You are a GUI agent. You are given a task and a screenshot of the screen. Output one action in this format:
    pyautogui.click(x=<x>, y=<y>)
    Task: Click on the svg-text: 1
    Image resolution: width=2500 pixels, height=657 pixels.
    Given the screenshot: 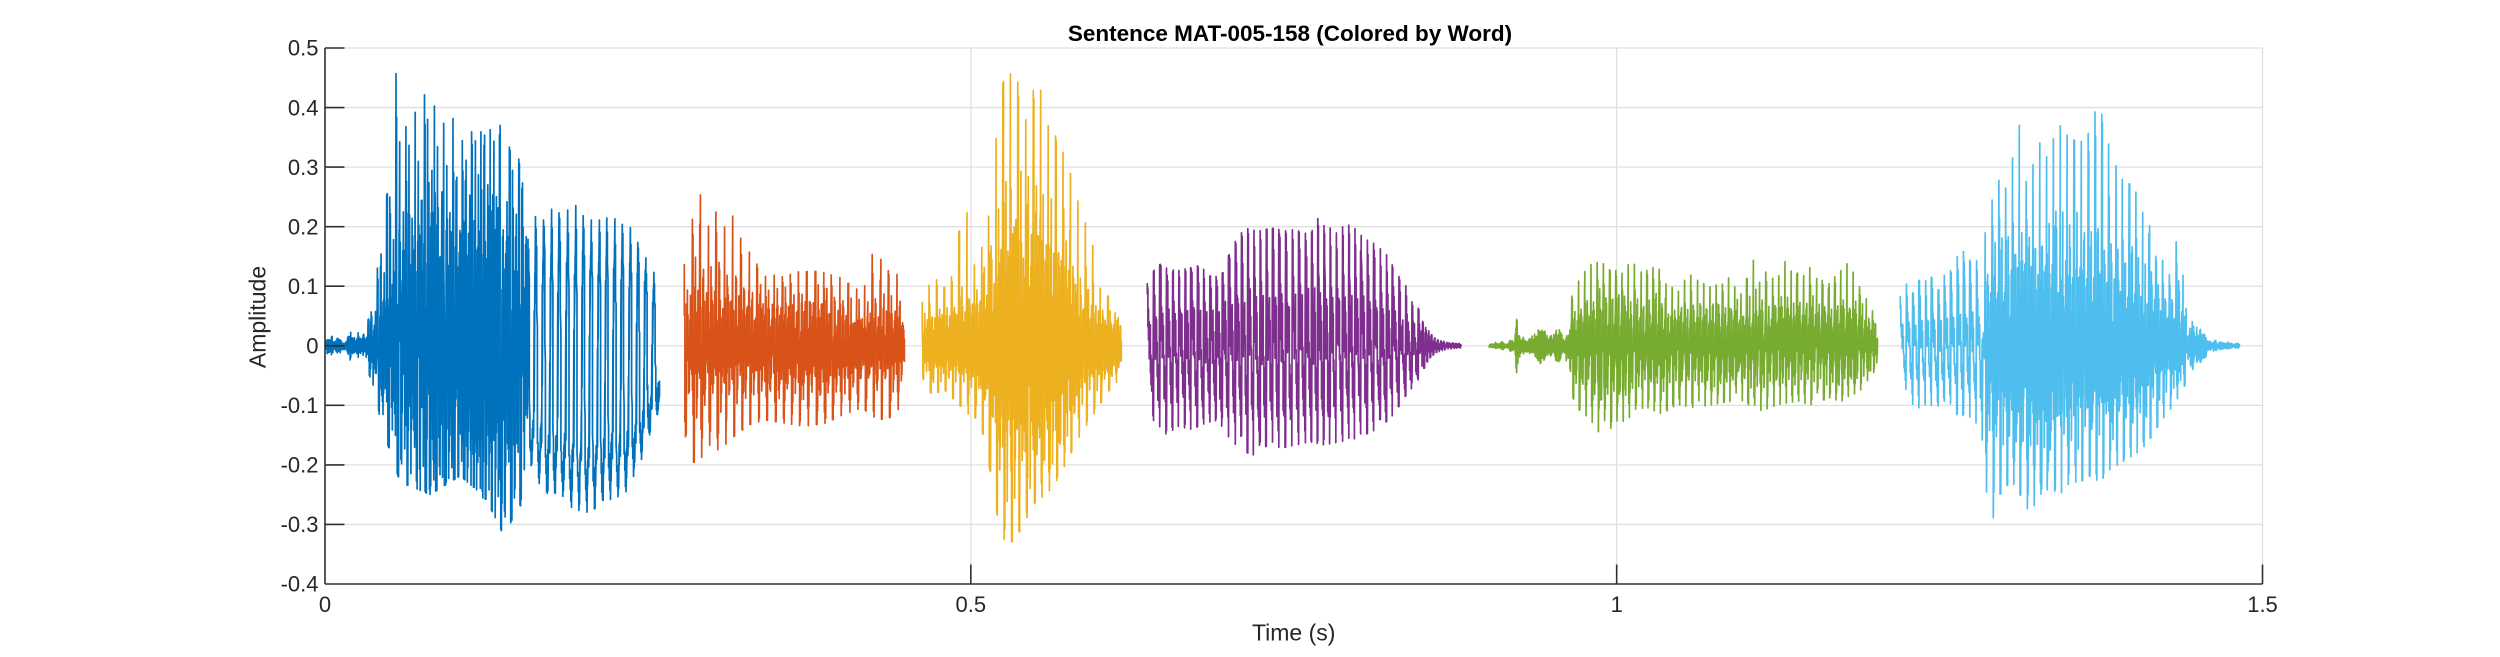 What is the action you would take?
    pyautogui.click(x=1617, y=604)
    